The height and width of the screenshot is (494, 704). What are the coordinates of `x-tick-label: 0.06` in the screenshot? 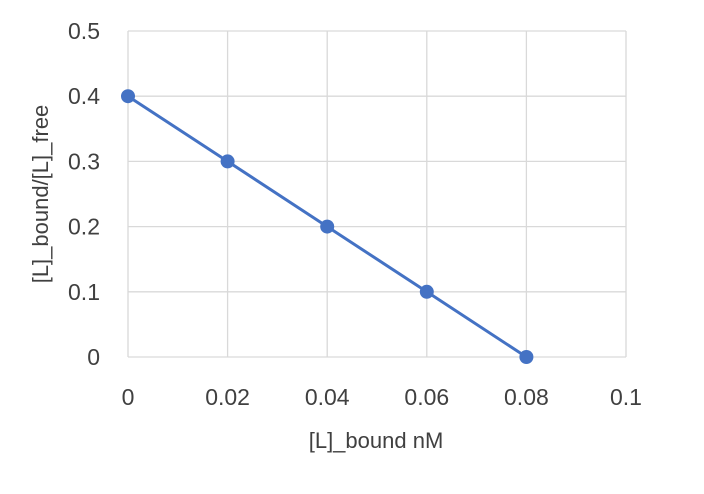 It's located at (426, 397).